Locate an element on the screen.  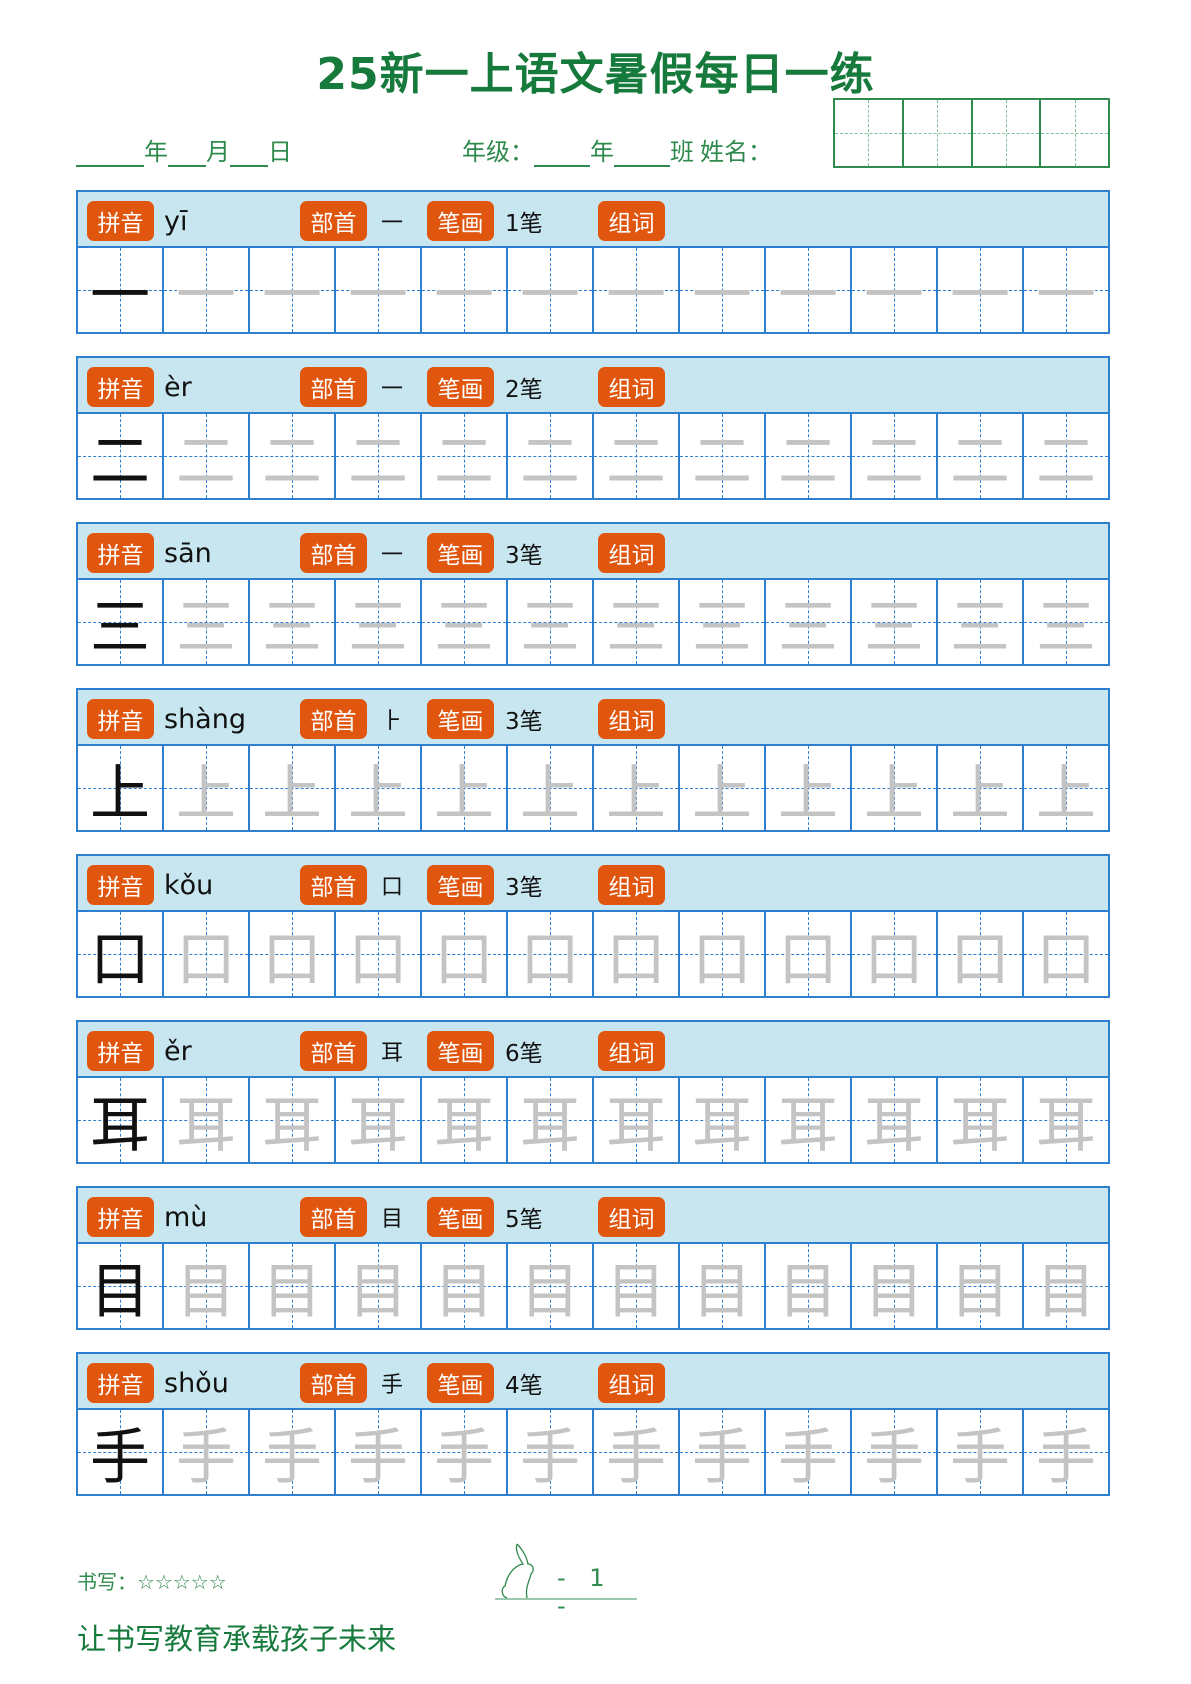
day-blank is located at coordinates (249, 153).